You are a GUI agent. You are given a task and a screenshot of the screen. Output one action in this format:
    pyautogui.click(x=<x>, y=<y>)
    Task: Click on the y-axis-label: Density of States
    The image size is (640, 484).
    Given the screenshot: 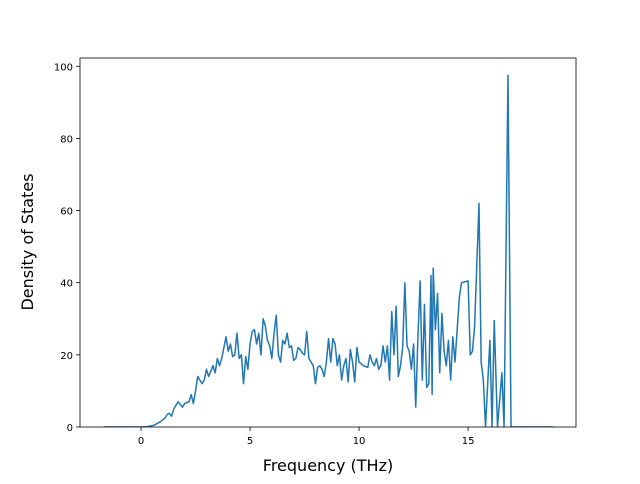 What is the action you would take?
    pyautogui.click(x=27, y=241)
    